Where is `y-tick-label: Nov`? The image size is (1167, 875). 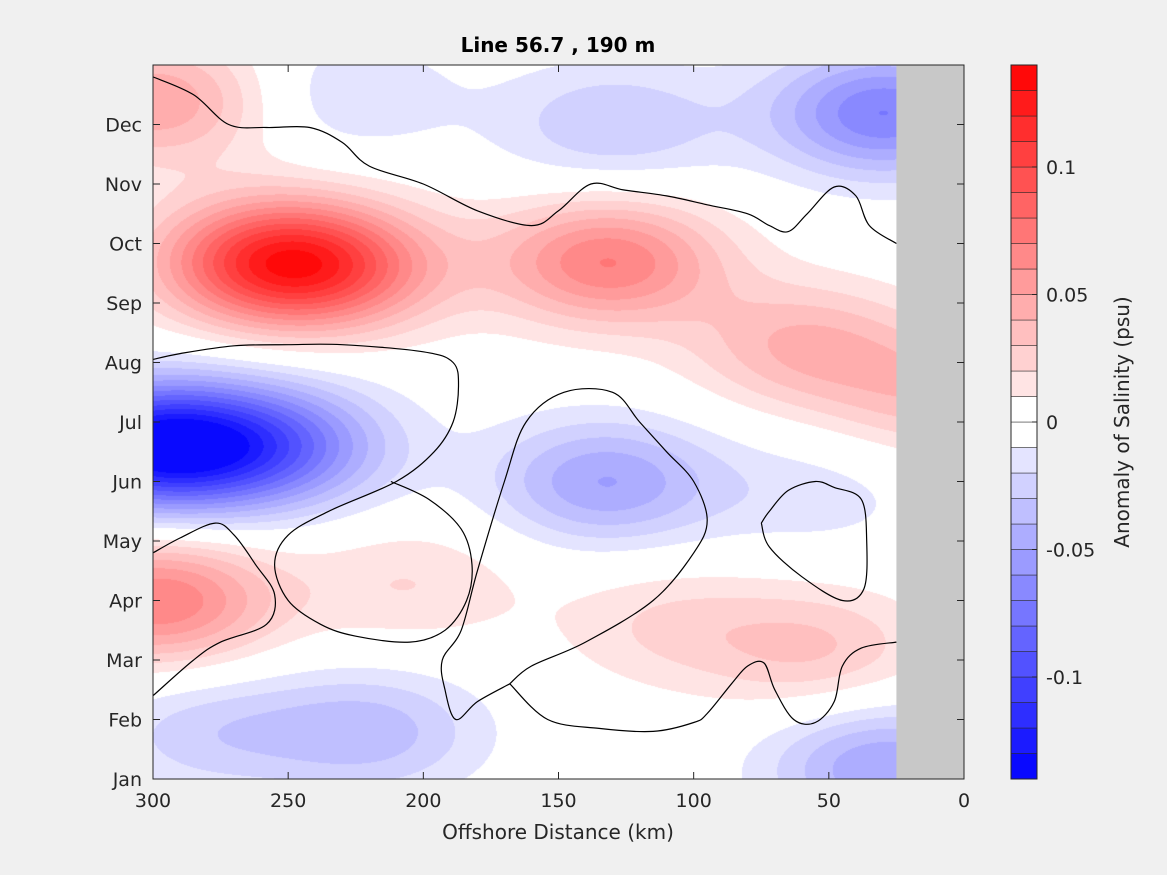
y-tick-label: Nov is located at coordinates (123, 185).